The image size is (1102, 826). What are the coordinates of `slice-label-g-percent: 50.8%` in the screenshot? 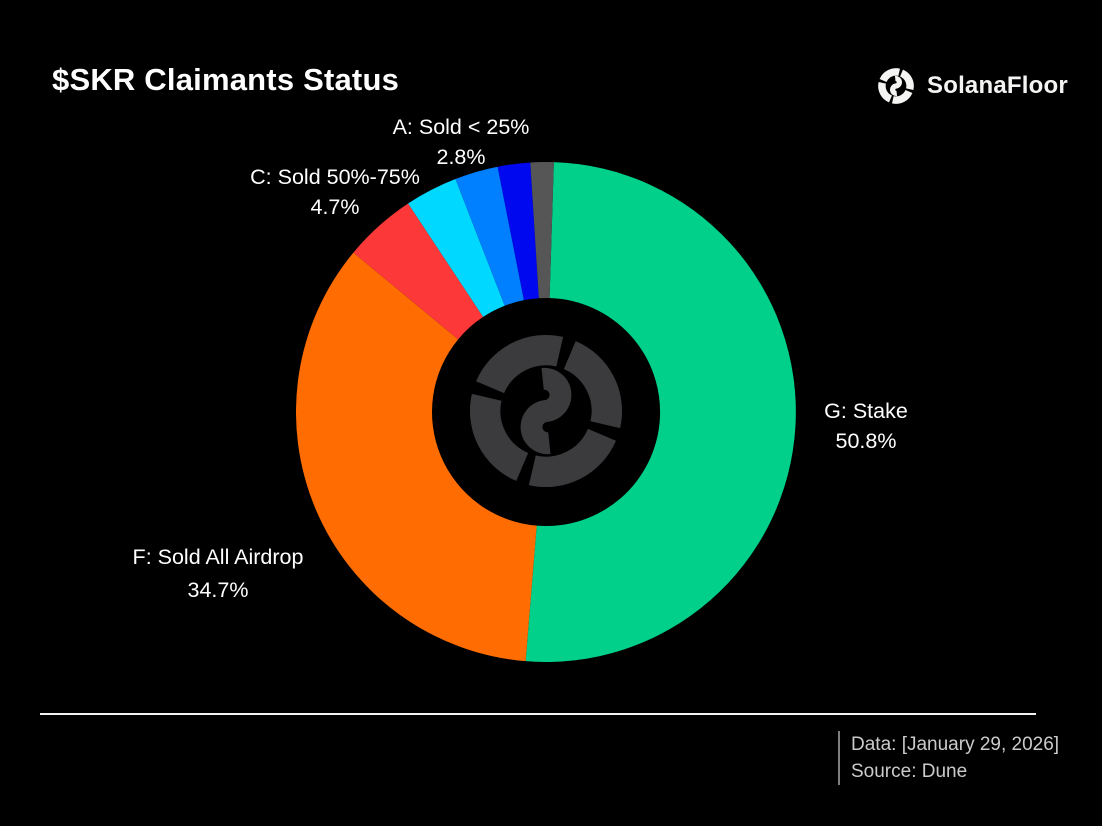 It's located at (866, 441).